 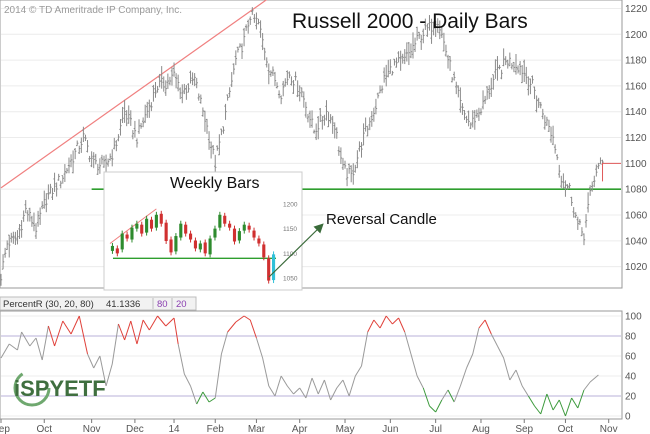 I want to click on x-tick-label: 14, so click(x=174, y=429).